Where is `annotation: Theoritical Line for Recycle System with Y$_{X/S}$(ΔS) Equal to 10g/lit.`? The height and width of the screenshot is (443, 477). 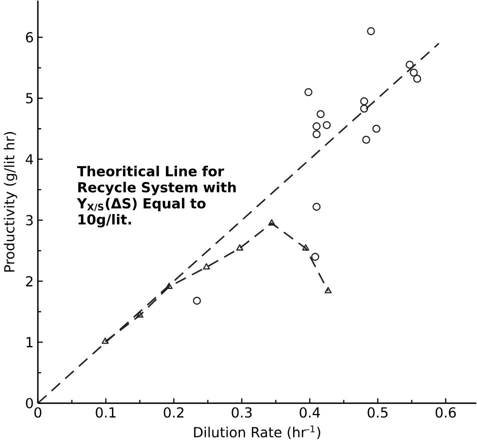
annotation: Theoritical Line for Recycle System with Y$_{X/S}$(ΔS) Equal to 10g/lit. is located at coordinates (156, 197).